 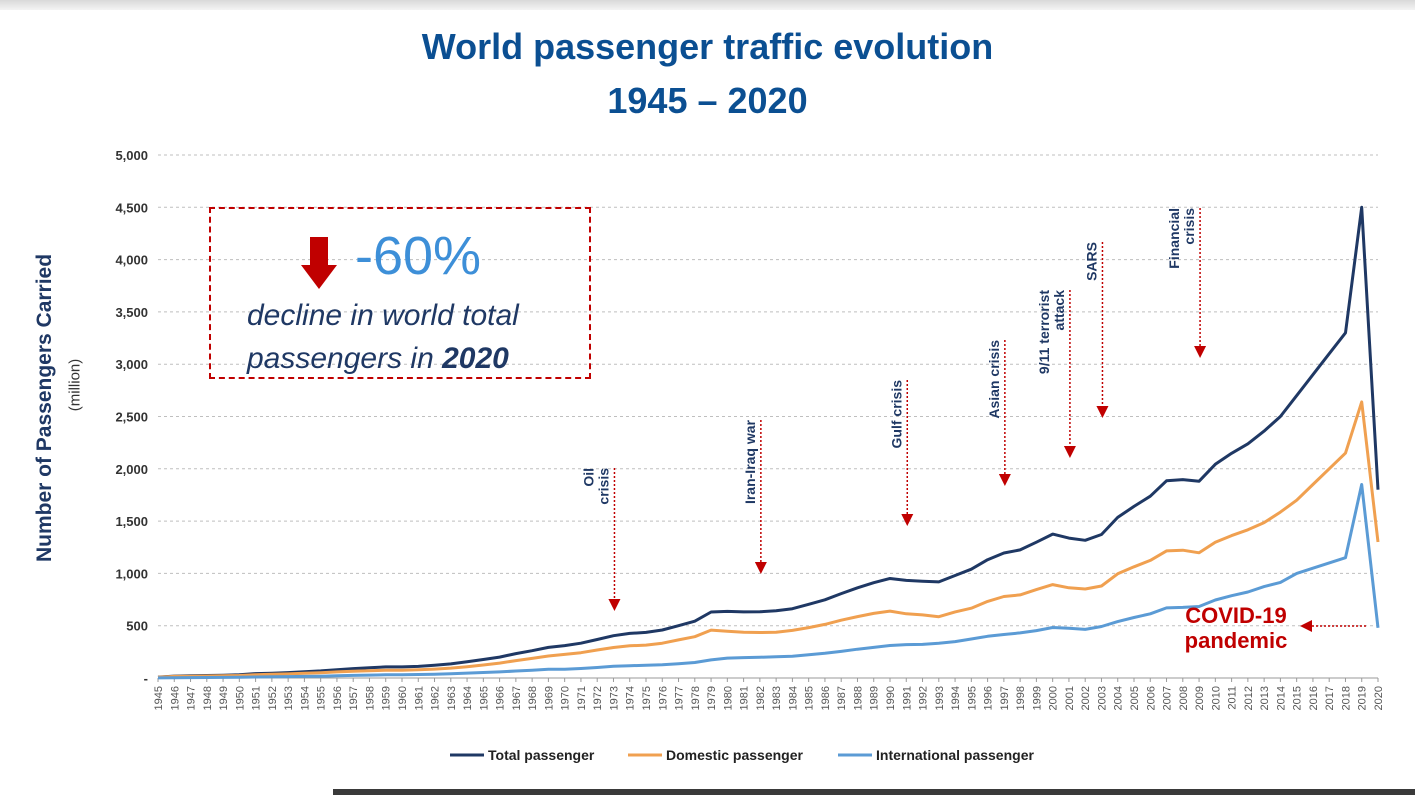 I want to click on x-tick-label: 1975, so click(x=647, y=698).